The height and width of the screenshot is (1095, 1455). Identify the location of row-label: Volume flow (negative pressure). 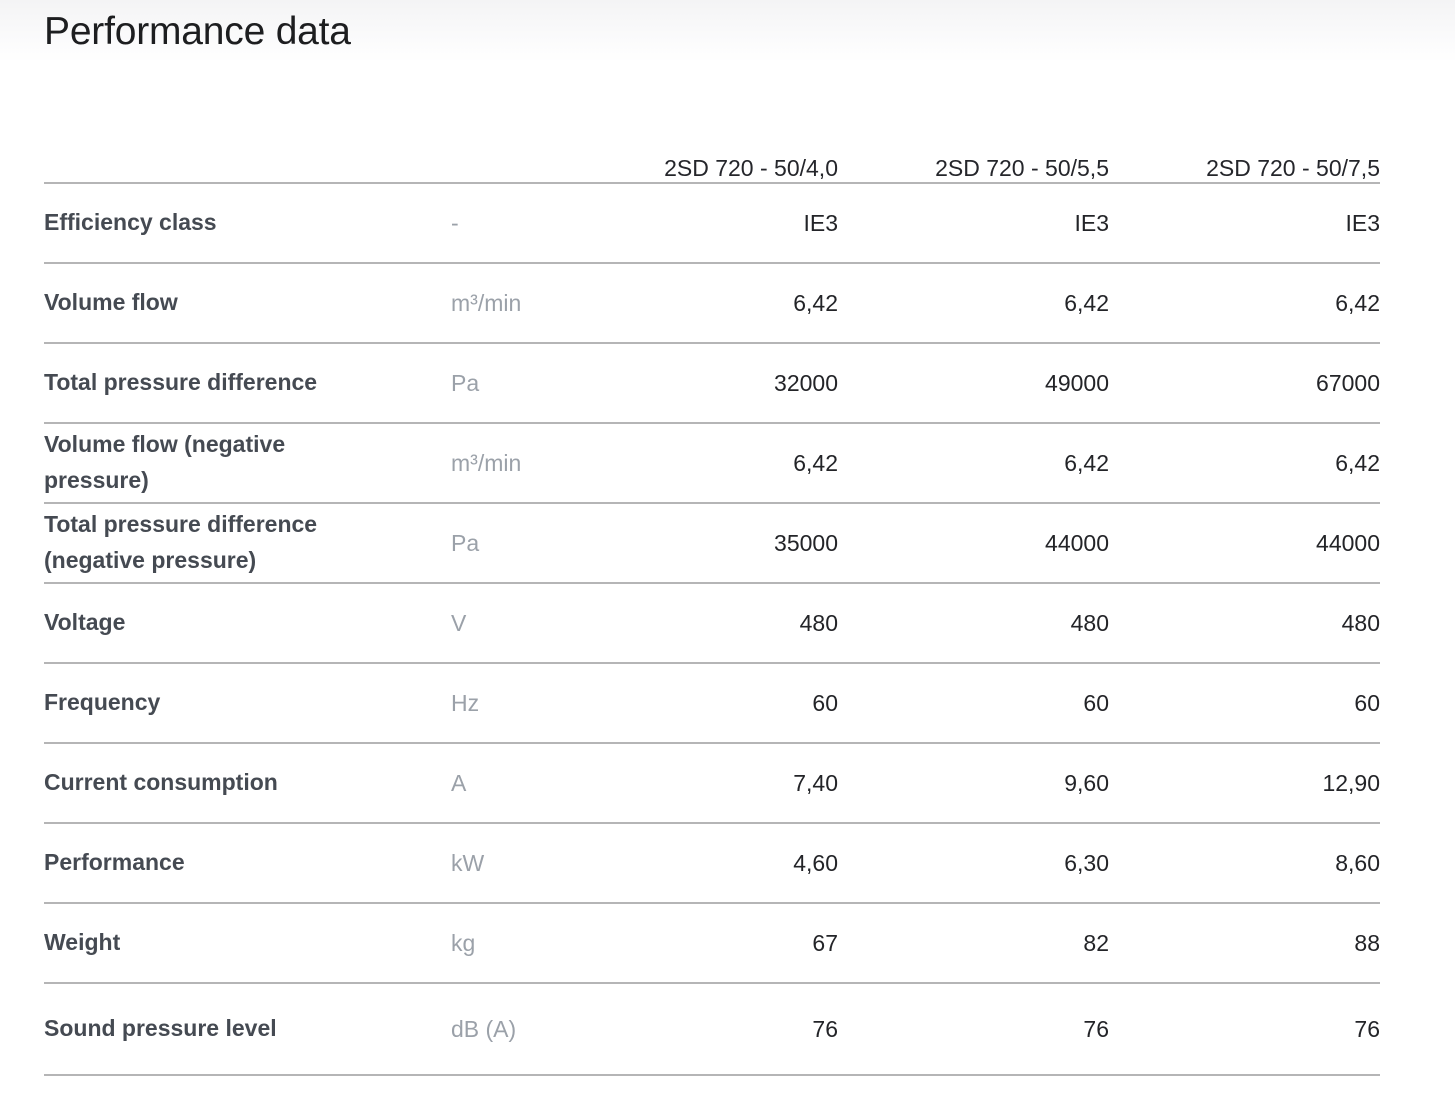
(247, 463).